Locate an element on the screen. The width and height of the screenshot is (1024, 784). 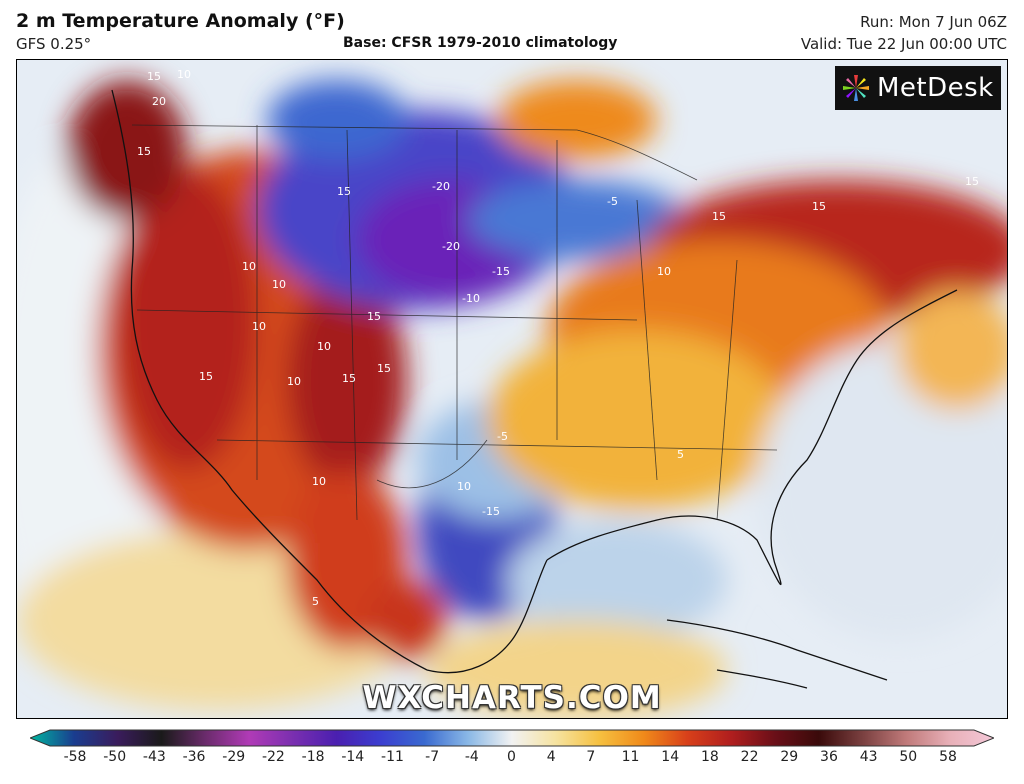
colorbar-tick-label: -18 is located at coordinates (313, 757).